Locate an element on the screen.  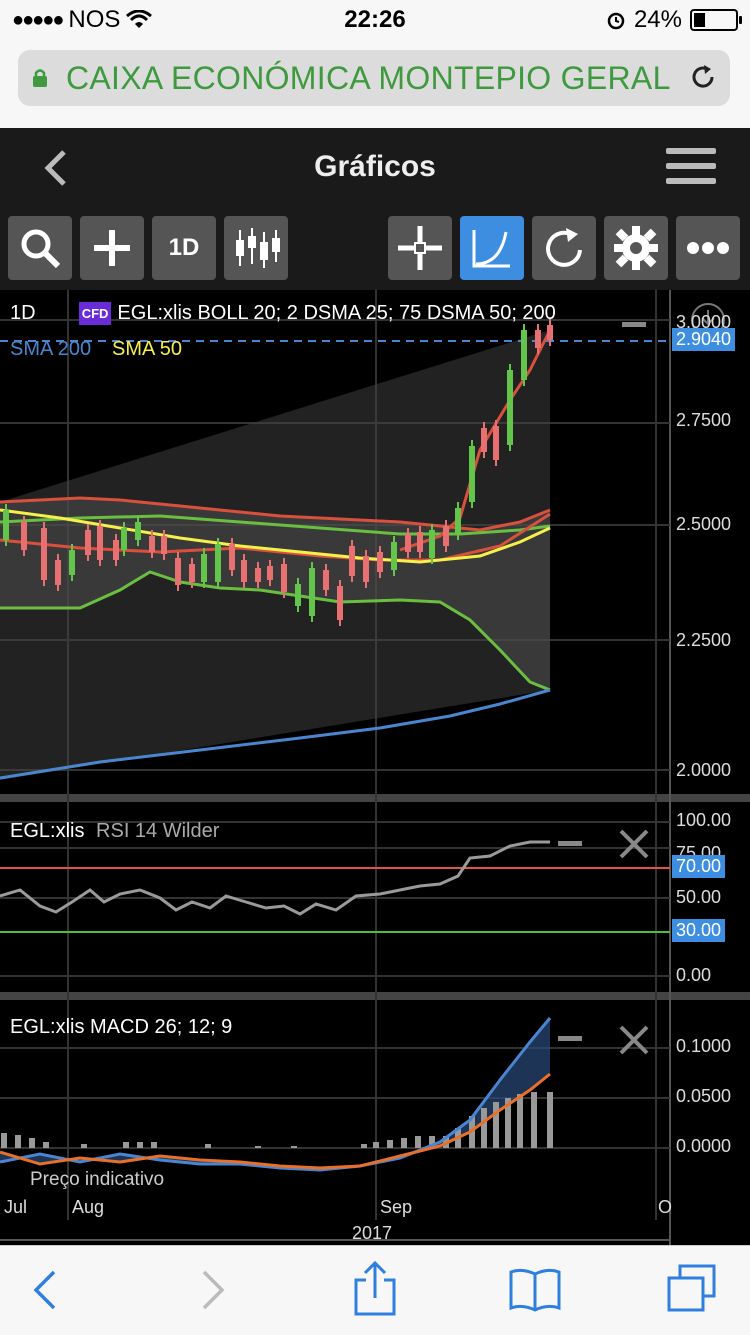
add-indicator-button is located at coordinates (112, 248).